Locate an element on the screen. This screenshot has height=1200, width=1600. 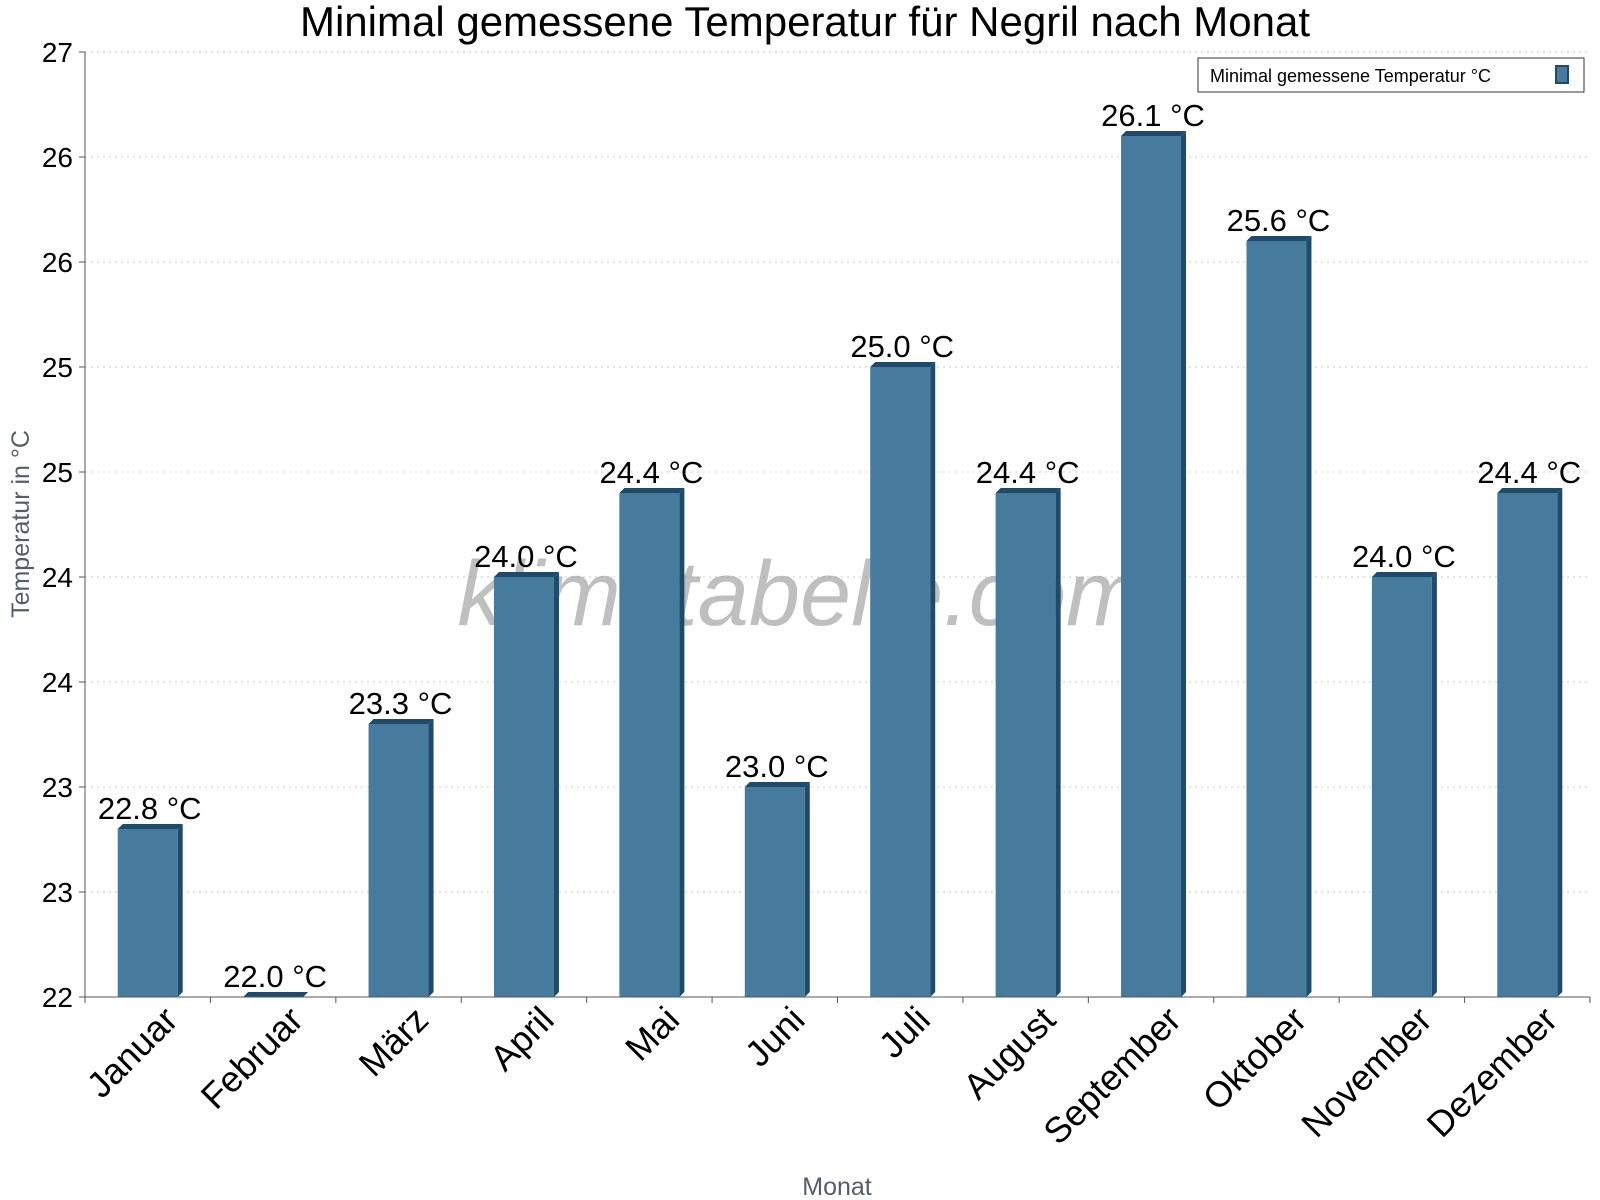
x-tick-label: August is located at coordinates (1009, 1053).